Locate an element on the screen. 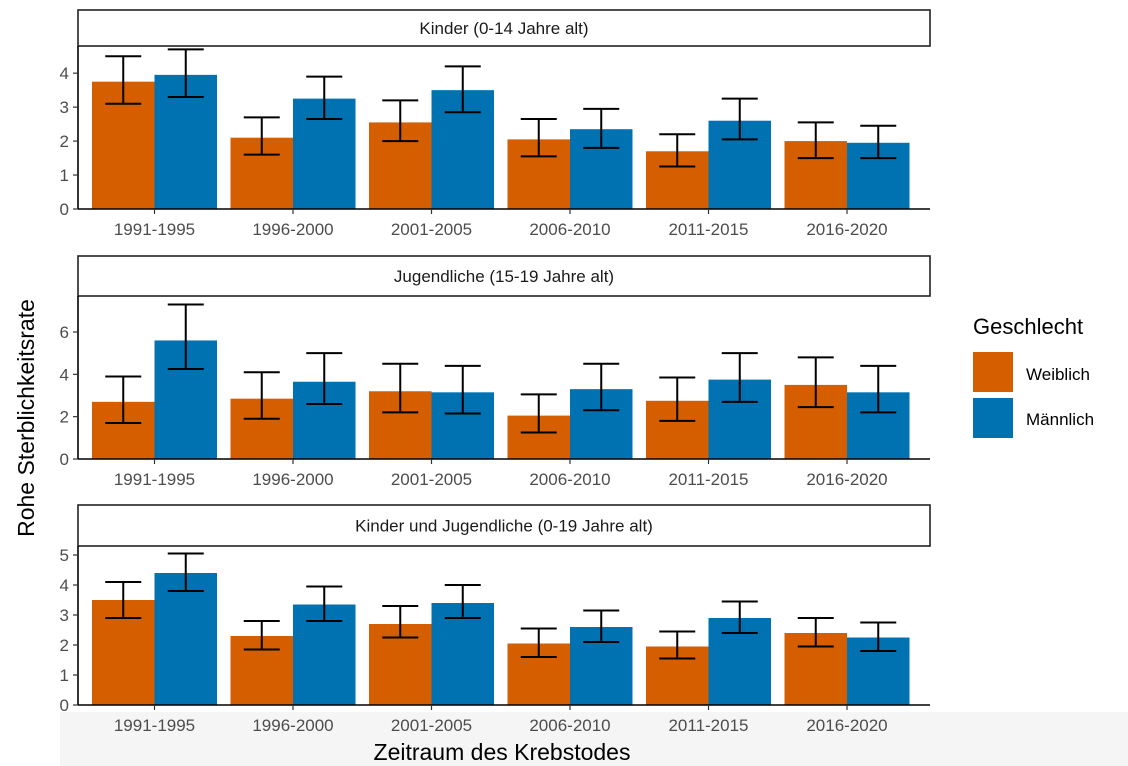 The height and width of the screenshot is (766, 1128). bottom-band is located at coordinates (594, 739).